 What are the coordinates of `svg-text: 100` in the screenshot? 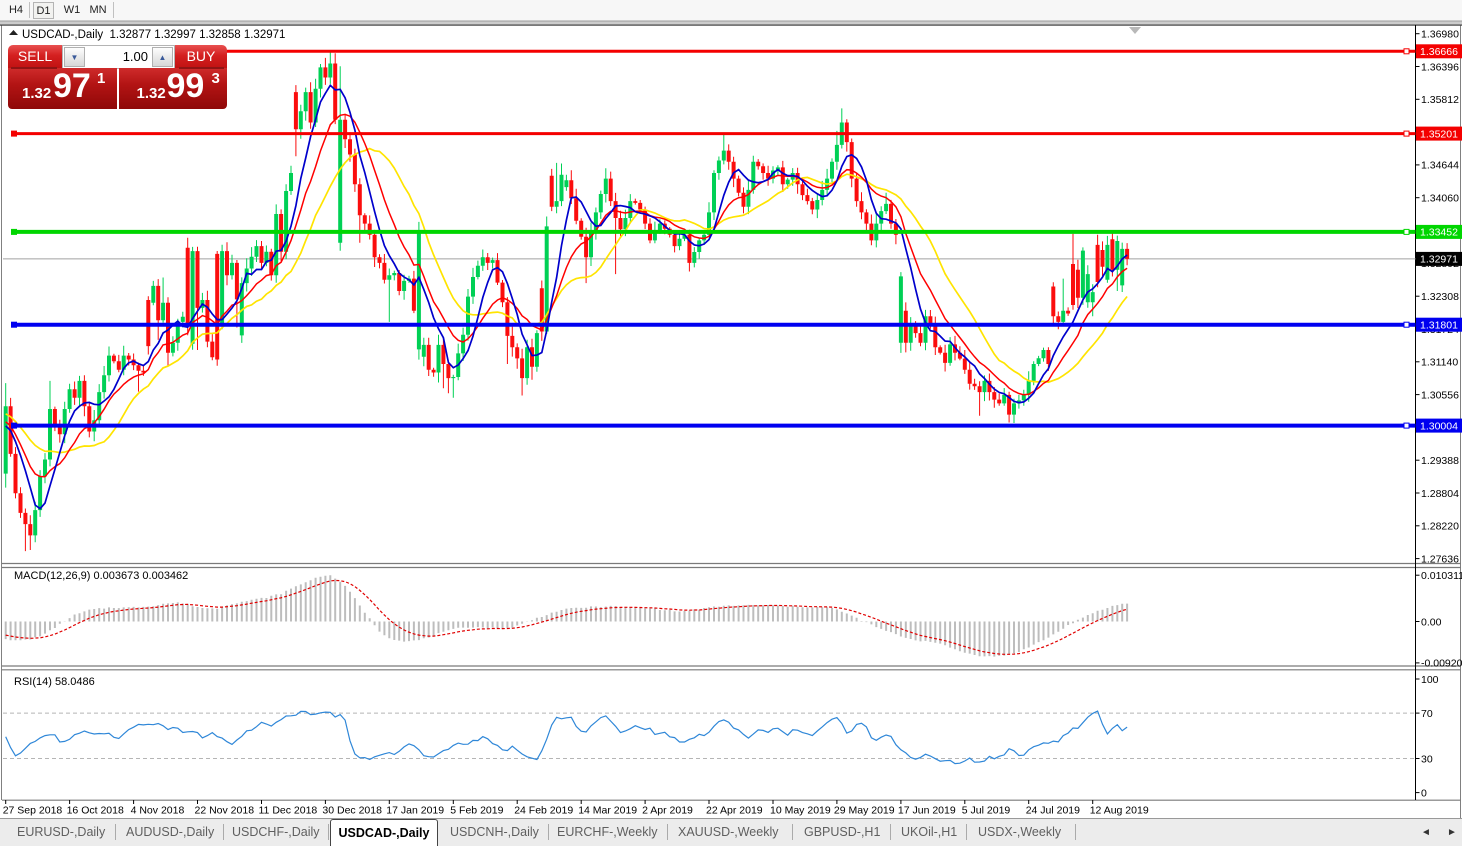 It's located at (1430, 680).